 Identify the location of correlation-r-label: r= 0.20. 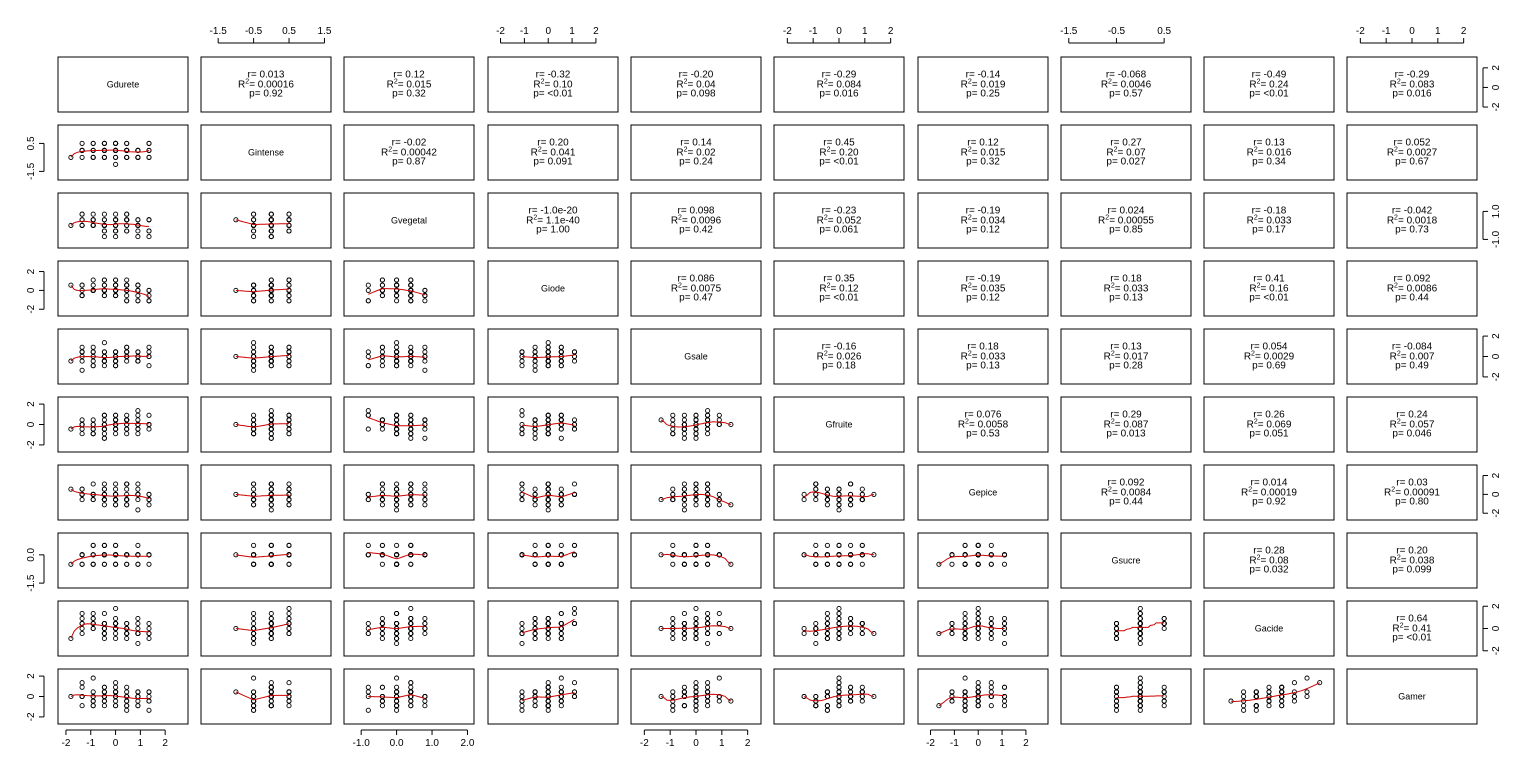
(553, 143).